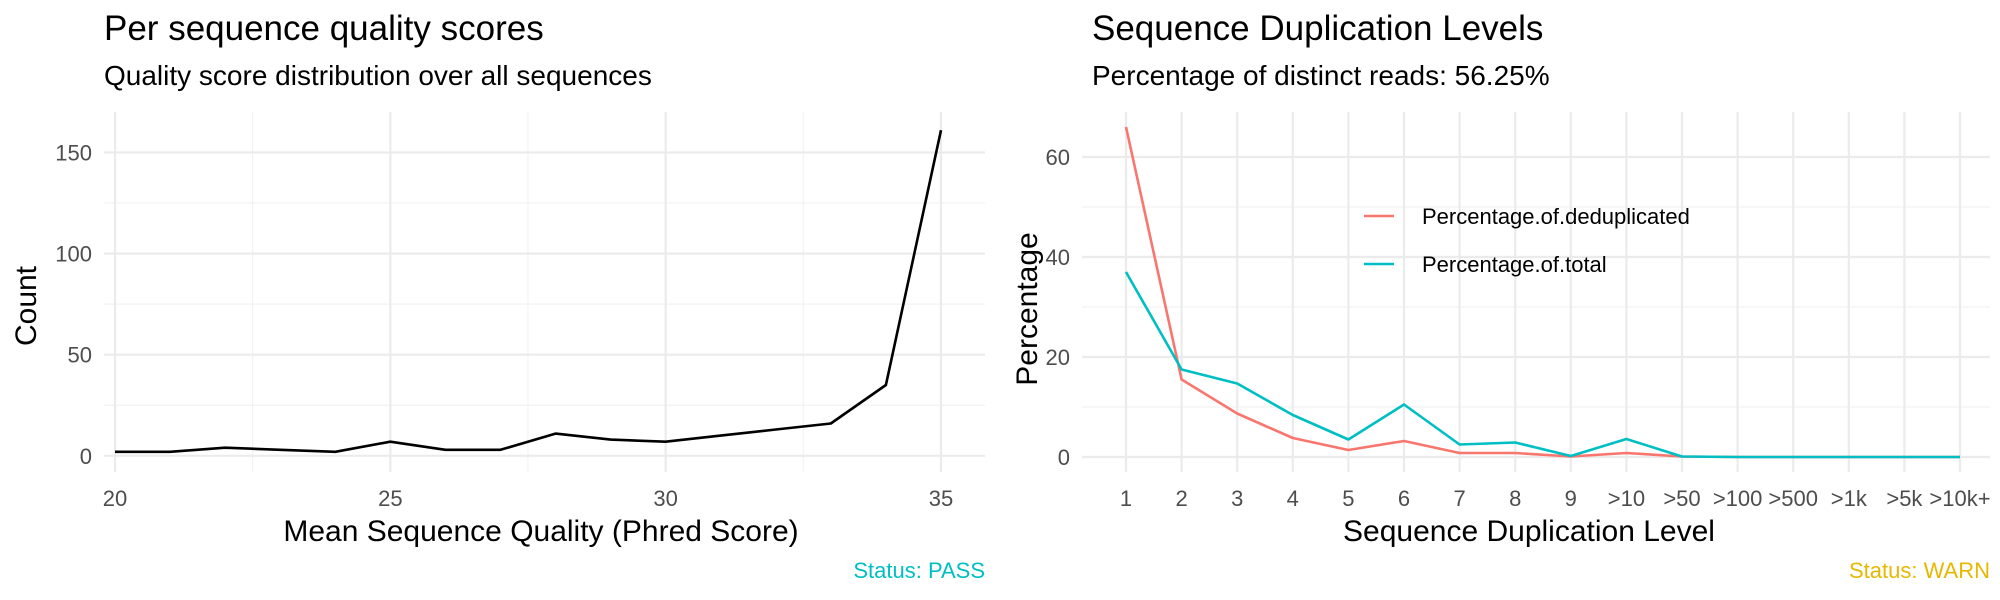 This screenshot has width=2000, height=600. I want to click on quality-y-tick-label: 150, so click(73, 152).